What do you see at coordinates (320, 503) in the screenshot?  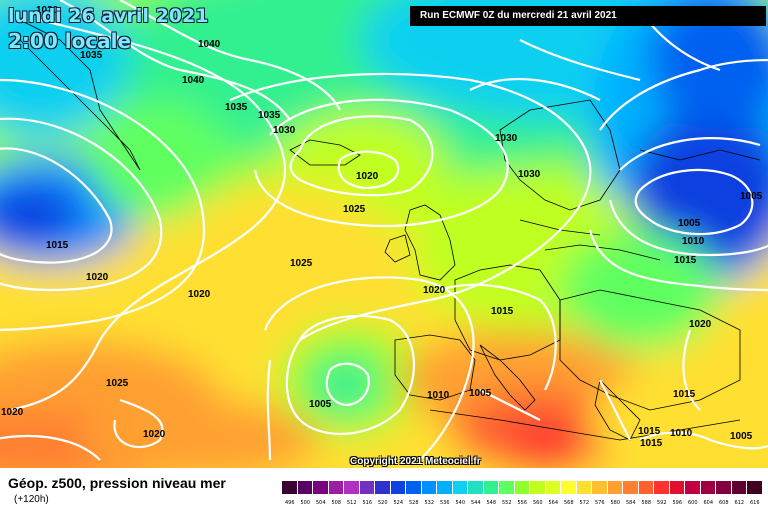 I see `scale-label: 504` at bounding box center [320, 503].